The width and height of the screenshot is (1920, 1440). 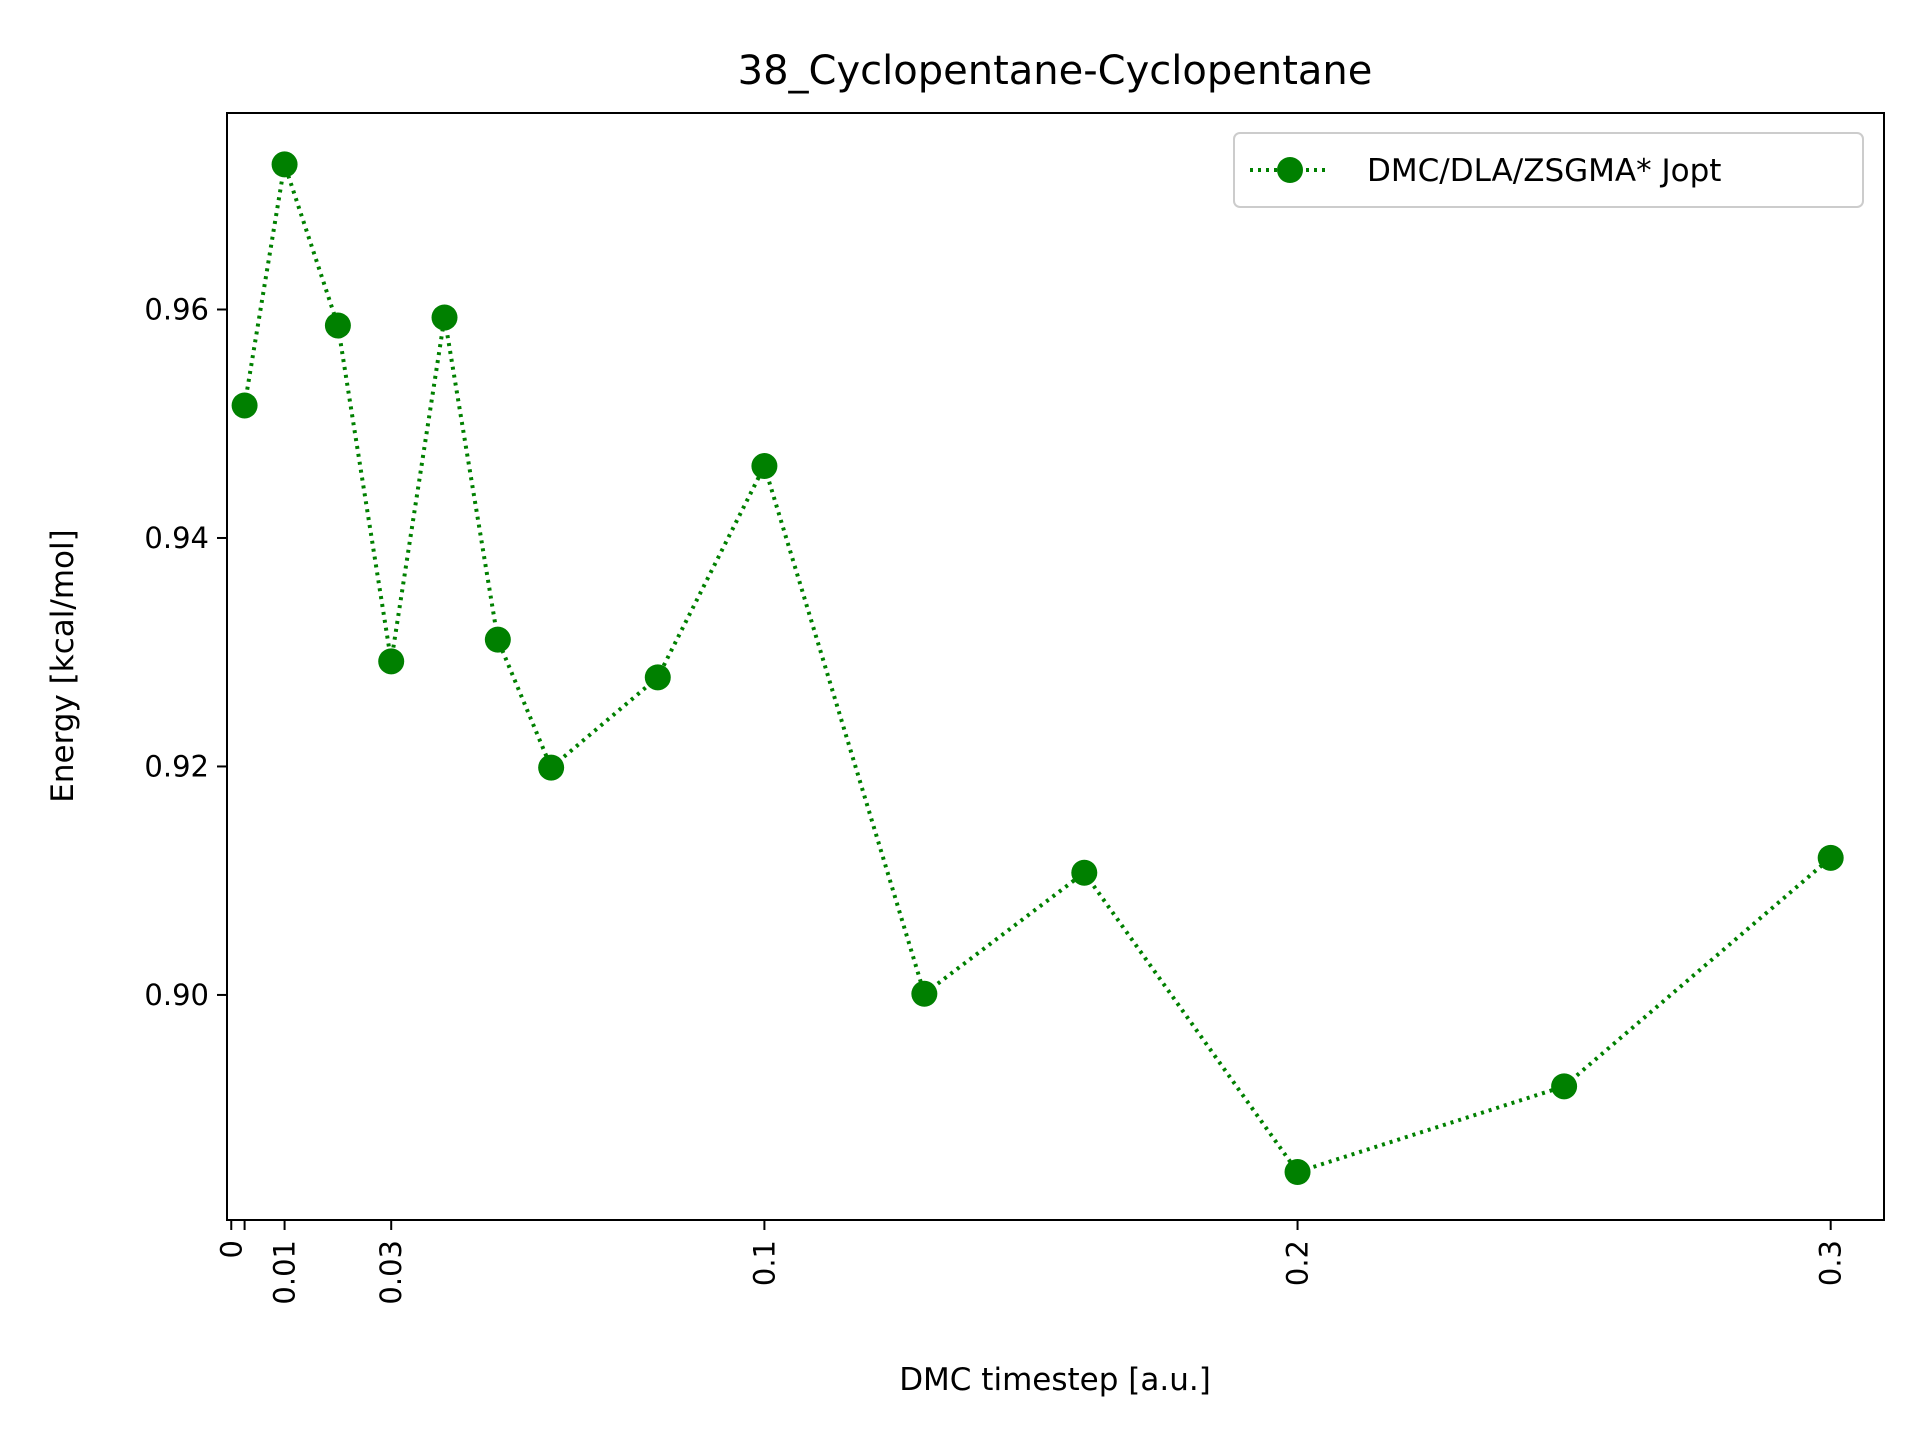 I want to click on legend-frame, so click(x=1548, y=170).